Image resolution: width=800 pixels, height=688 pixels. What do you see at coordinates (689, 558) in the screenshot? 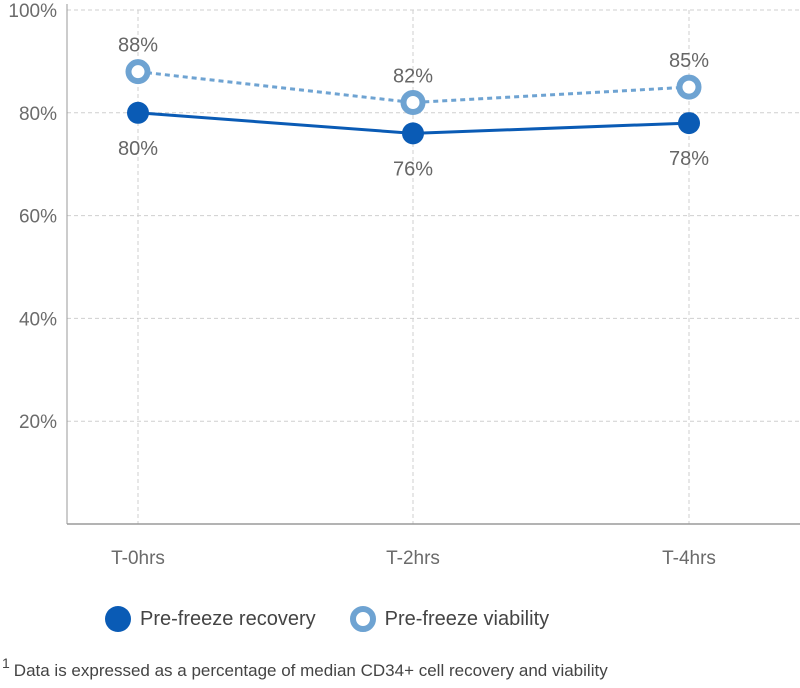
I see `x-tick-label: T-4hrs` at bounding box center [689, 558].